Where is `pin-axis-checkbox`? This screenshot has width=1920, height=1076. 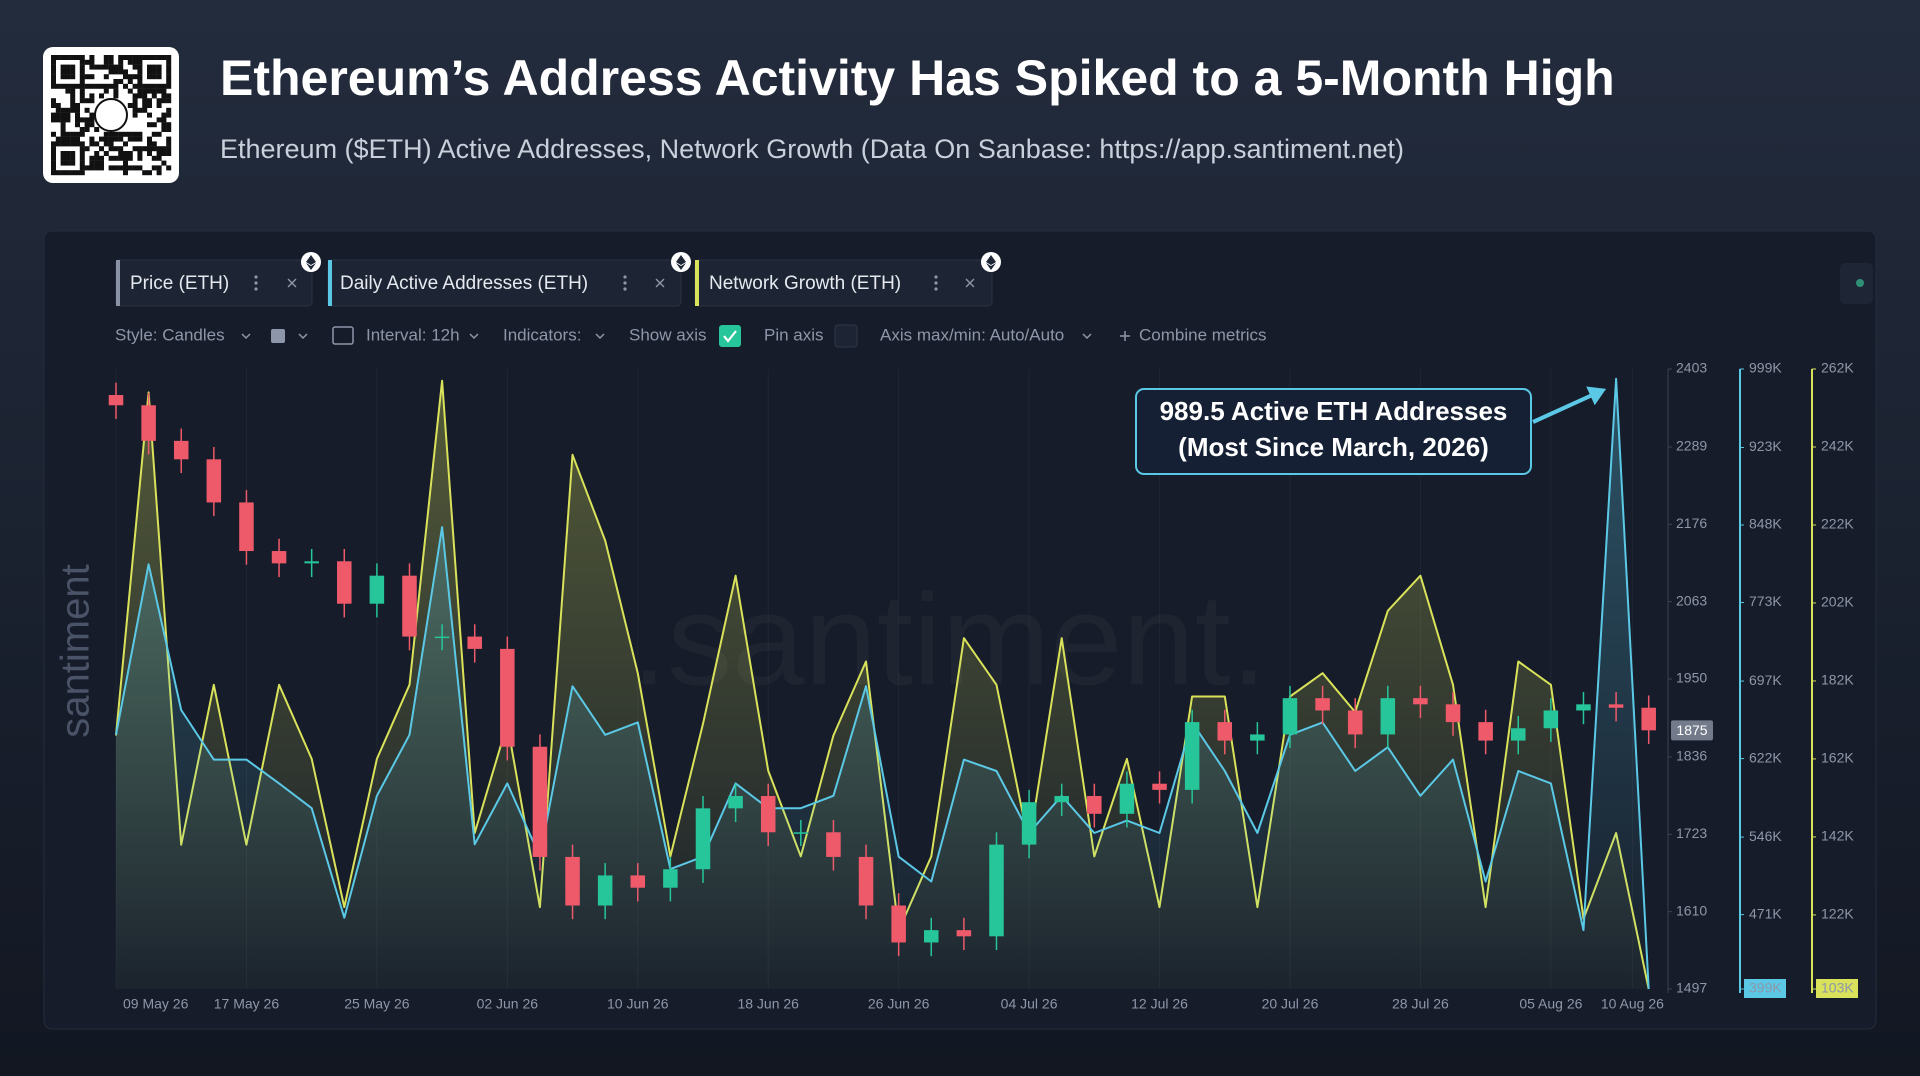
pin-axis-checkbox is located at coordinates (846, 336).